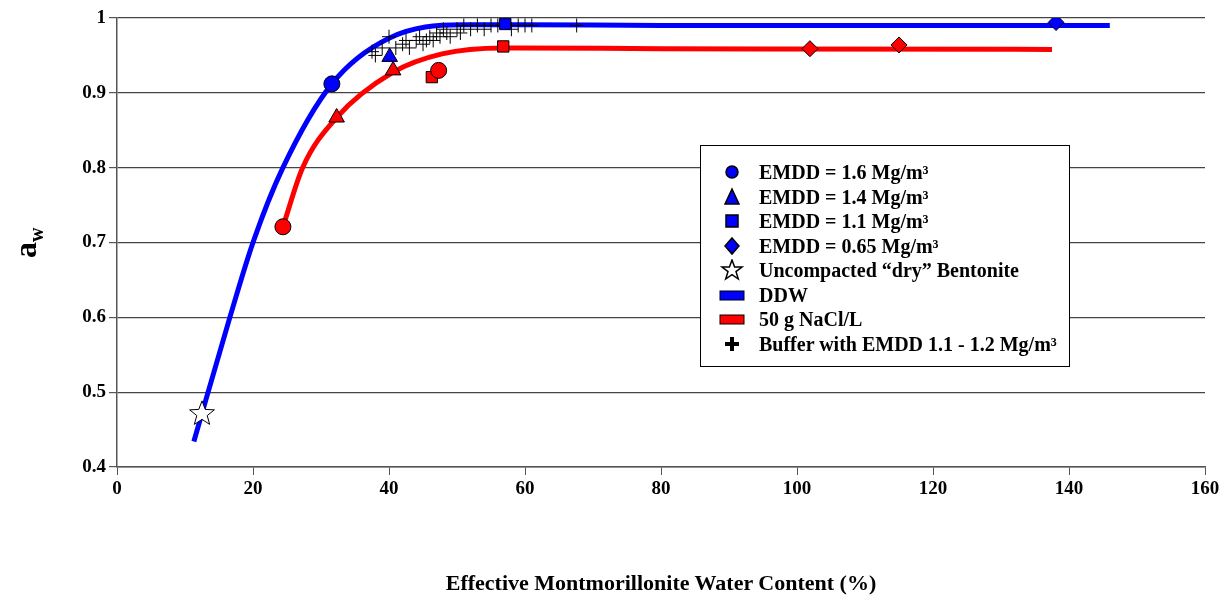 This screenshot has width=1225, height=600. I want to click on legend-label: 50 g NaCl/L, so click(811, 319).